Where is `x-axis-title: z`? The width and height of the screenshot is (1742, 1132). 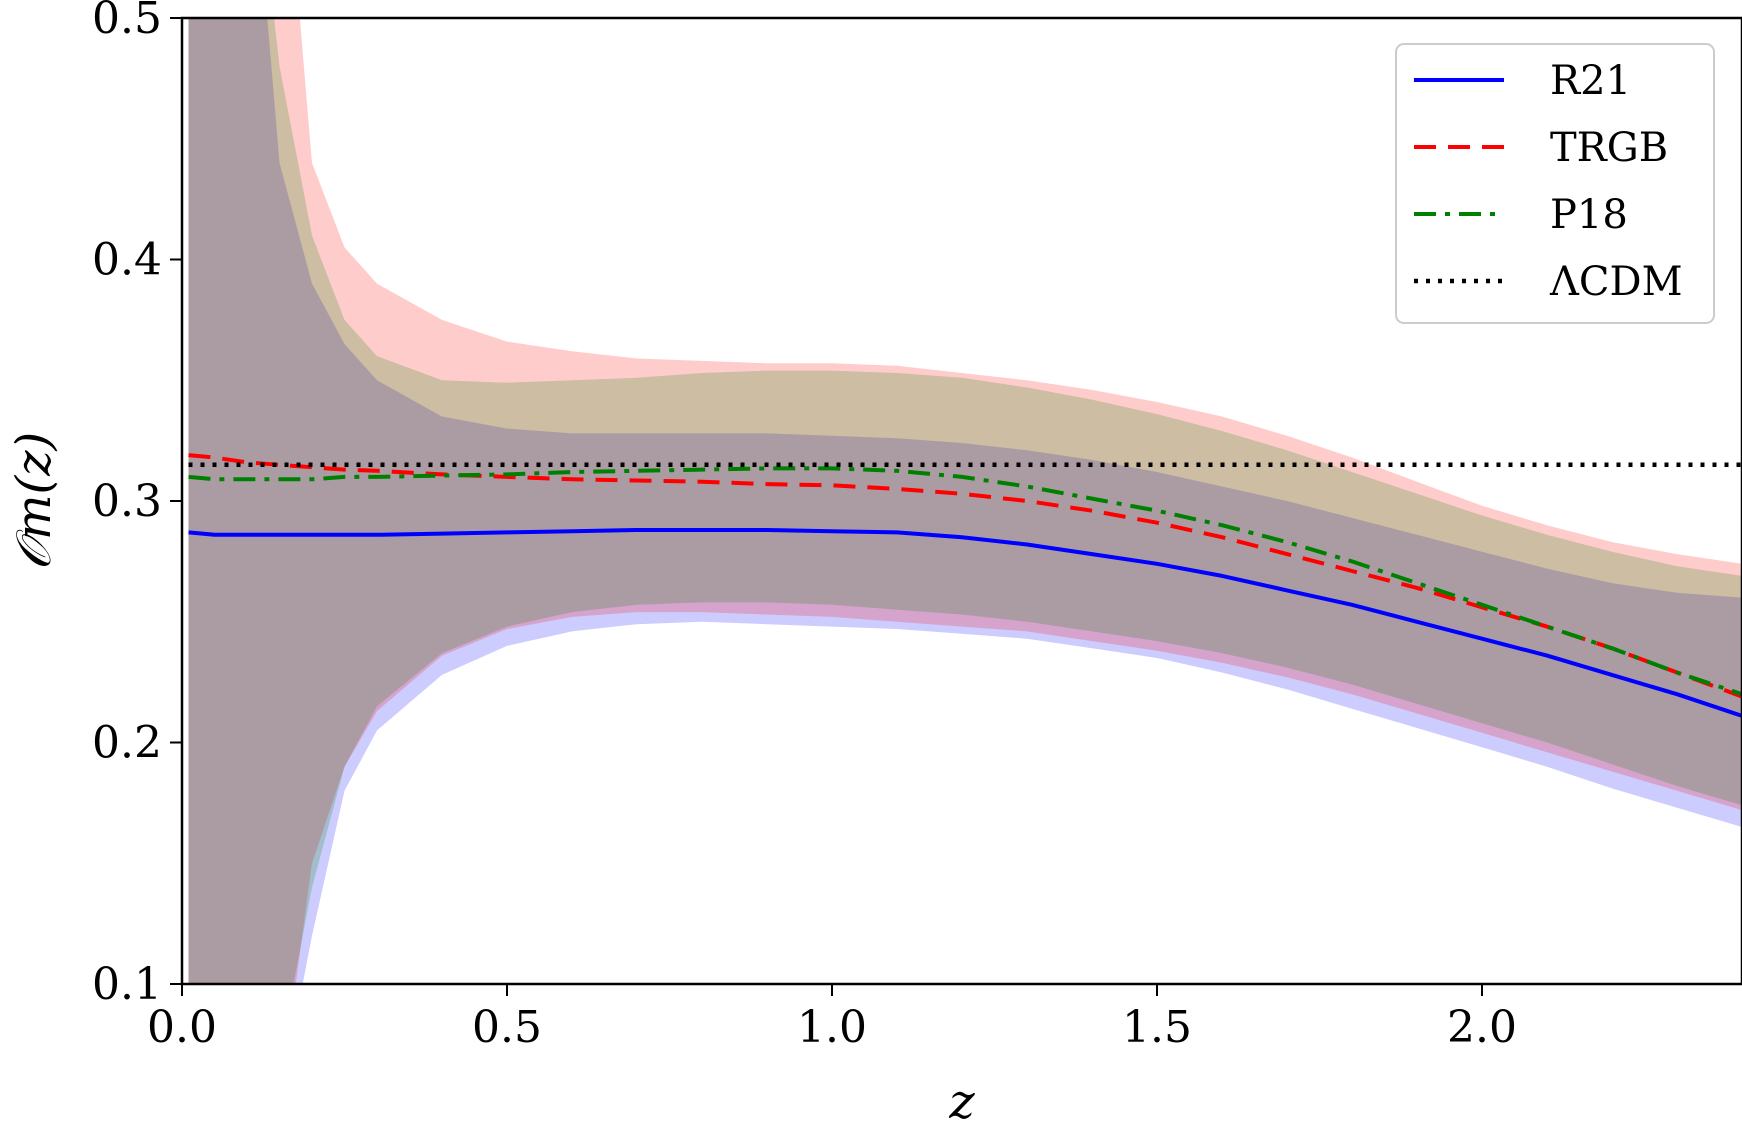
x-axis-title: z is located at coordinates (961, 1100).